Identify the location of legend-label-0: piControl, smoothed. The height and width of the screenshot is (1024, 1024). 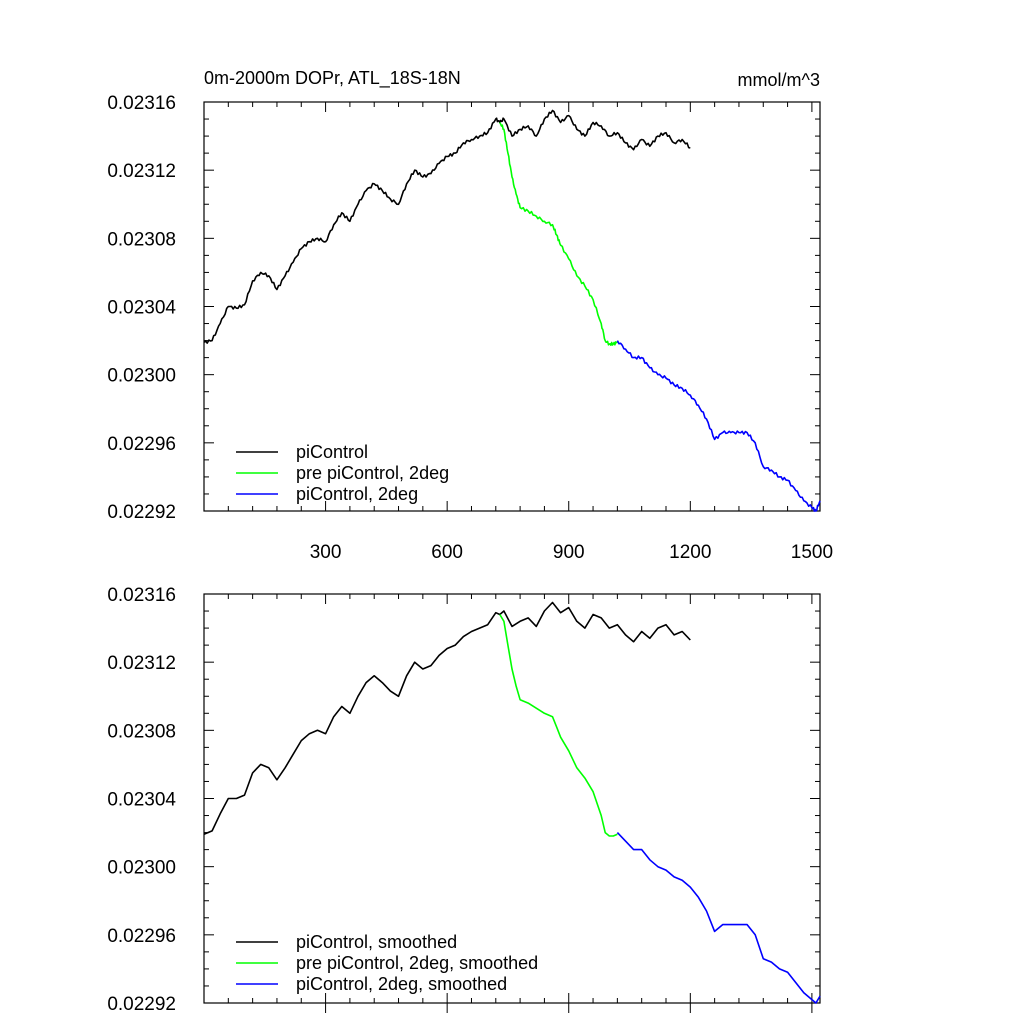
(376, 942).